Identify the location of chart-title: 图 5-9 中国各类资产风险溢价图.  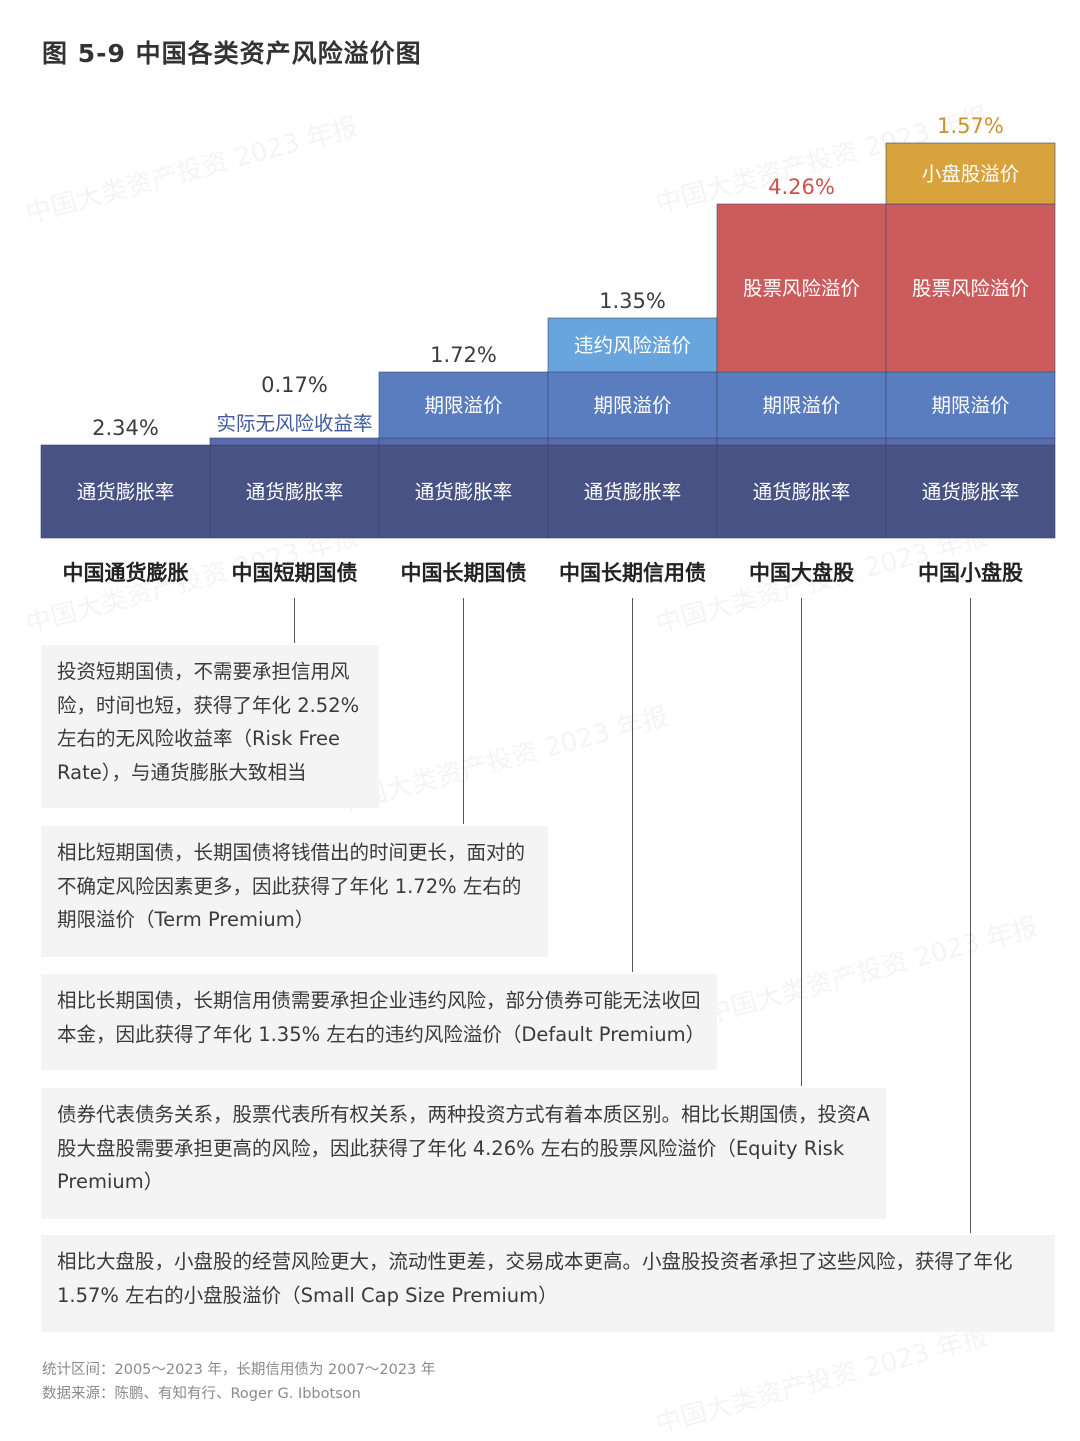
(232, 53).